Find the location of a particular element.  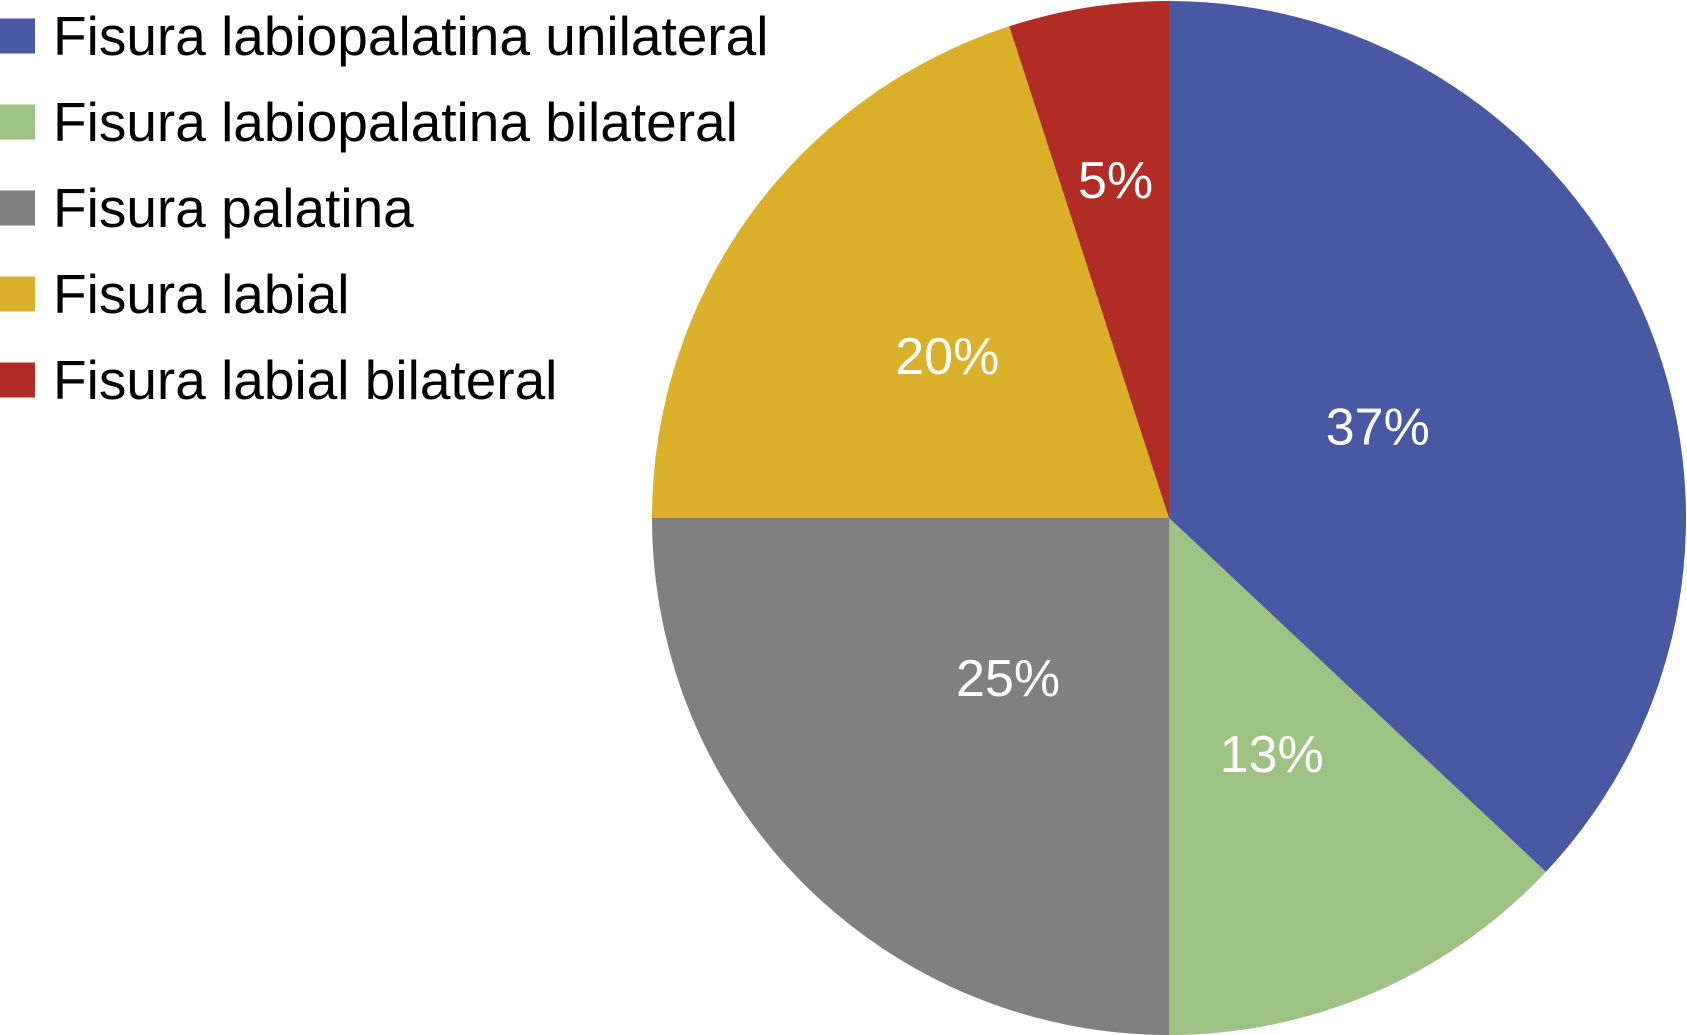

legend-label-fisura-labiopalatina-bilateral: Fisura labiopalatina bilateral is located at coordinates (395, 122).